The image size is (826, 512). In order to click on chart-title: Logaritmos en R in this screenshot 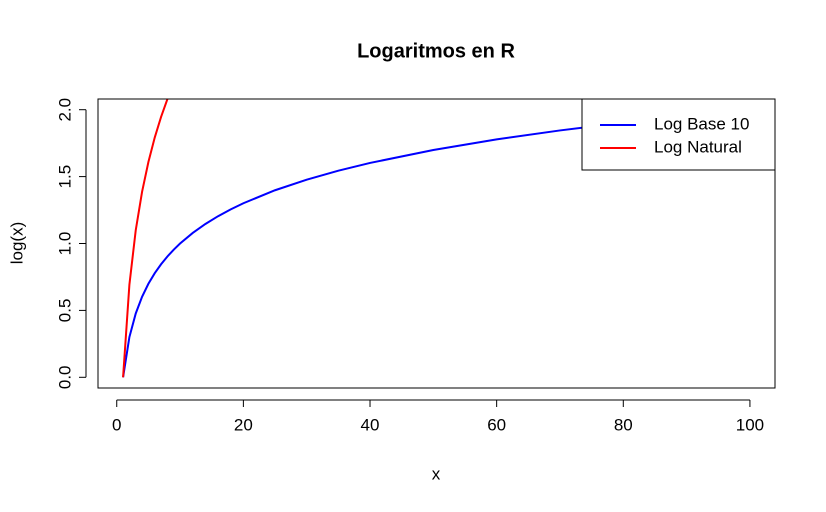, I will do `click(436, 51)`.